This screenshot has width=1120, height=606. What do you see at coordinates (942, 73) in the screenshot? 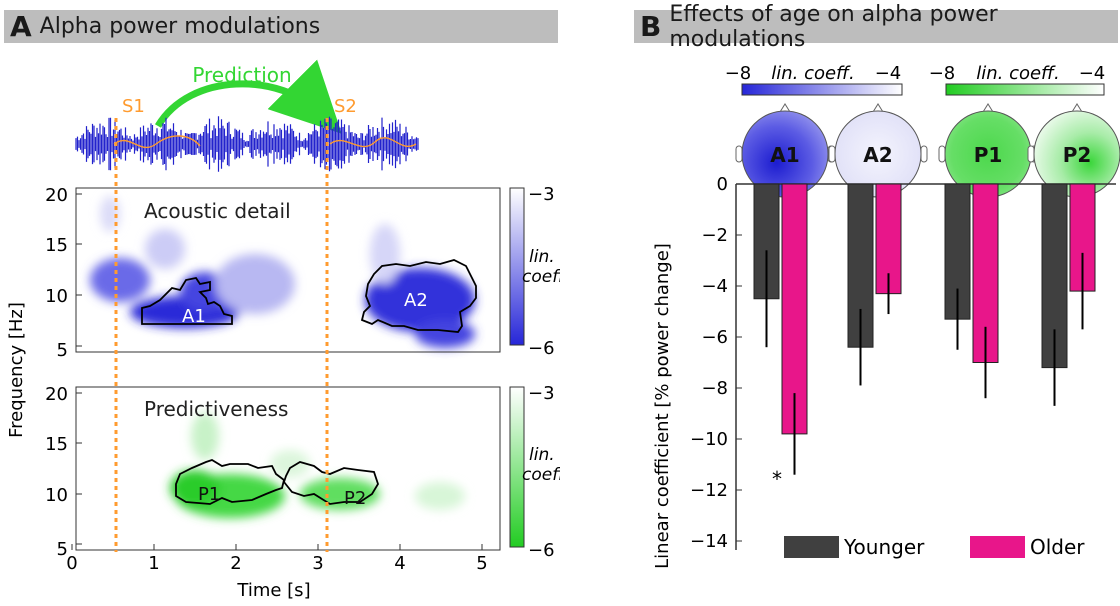
I see `green-colorbar-min: −8` at bounding box center [942, 73].